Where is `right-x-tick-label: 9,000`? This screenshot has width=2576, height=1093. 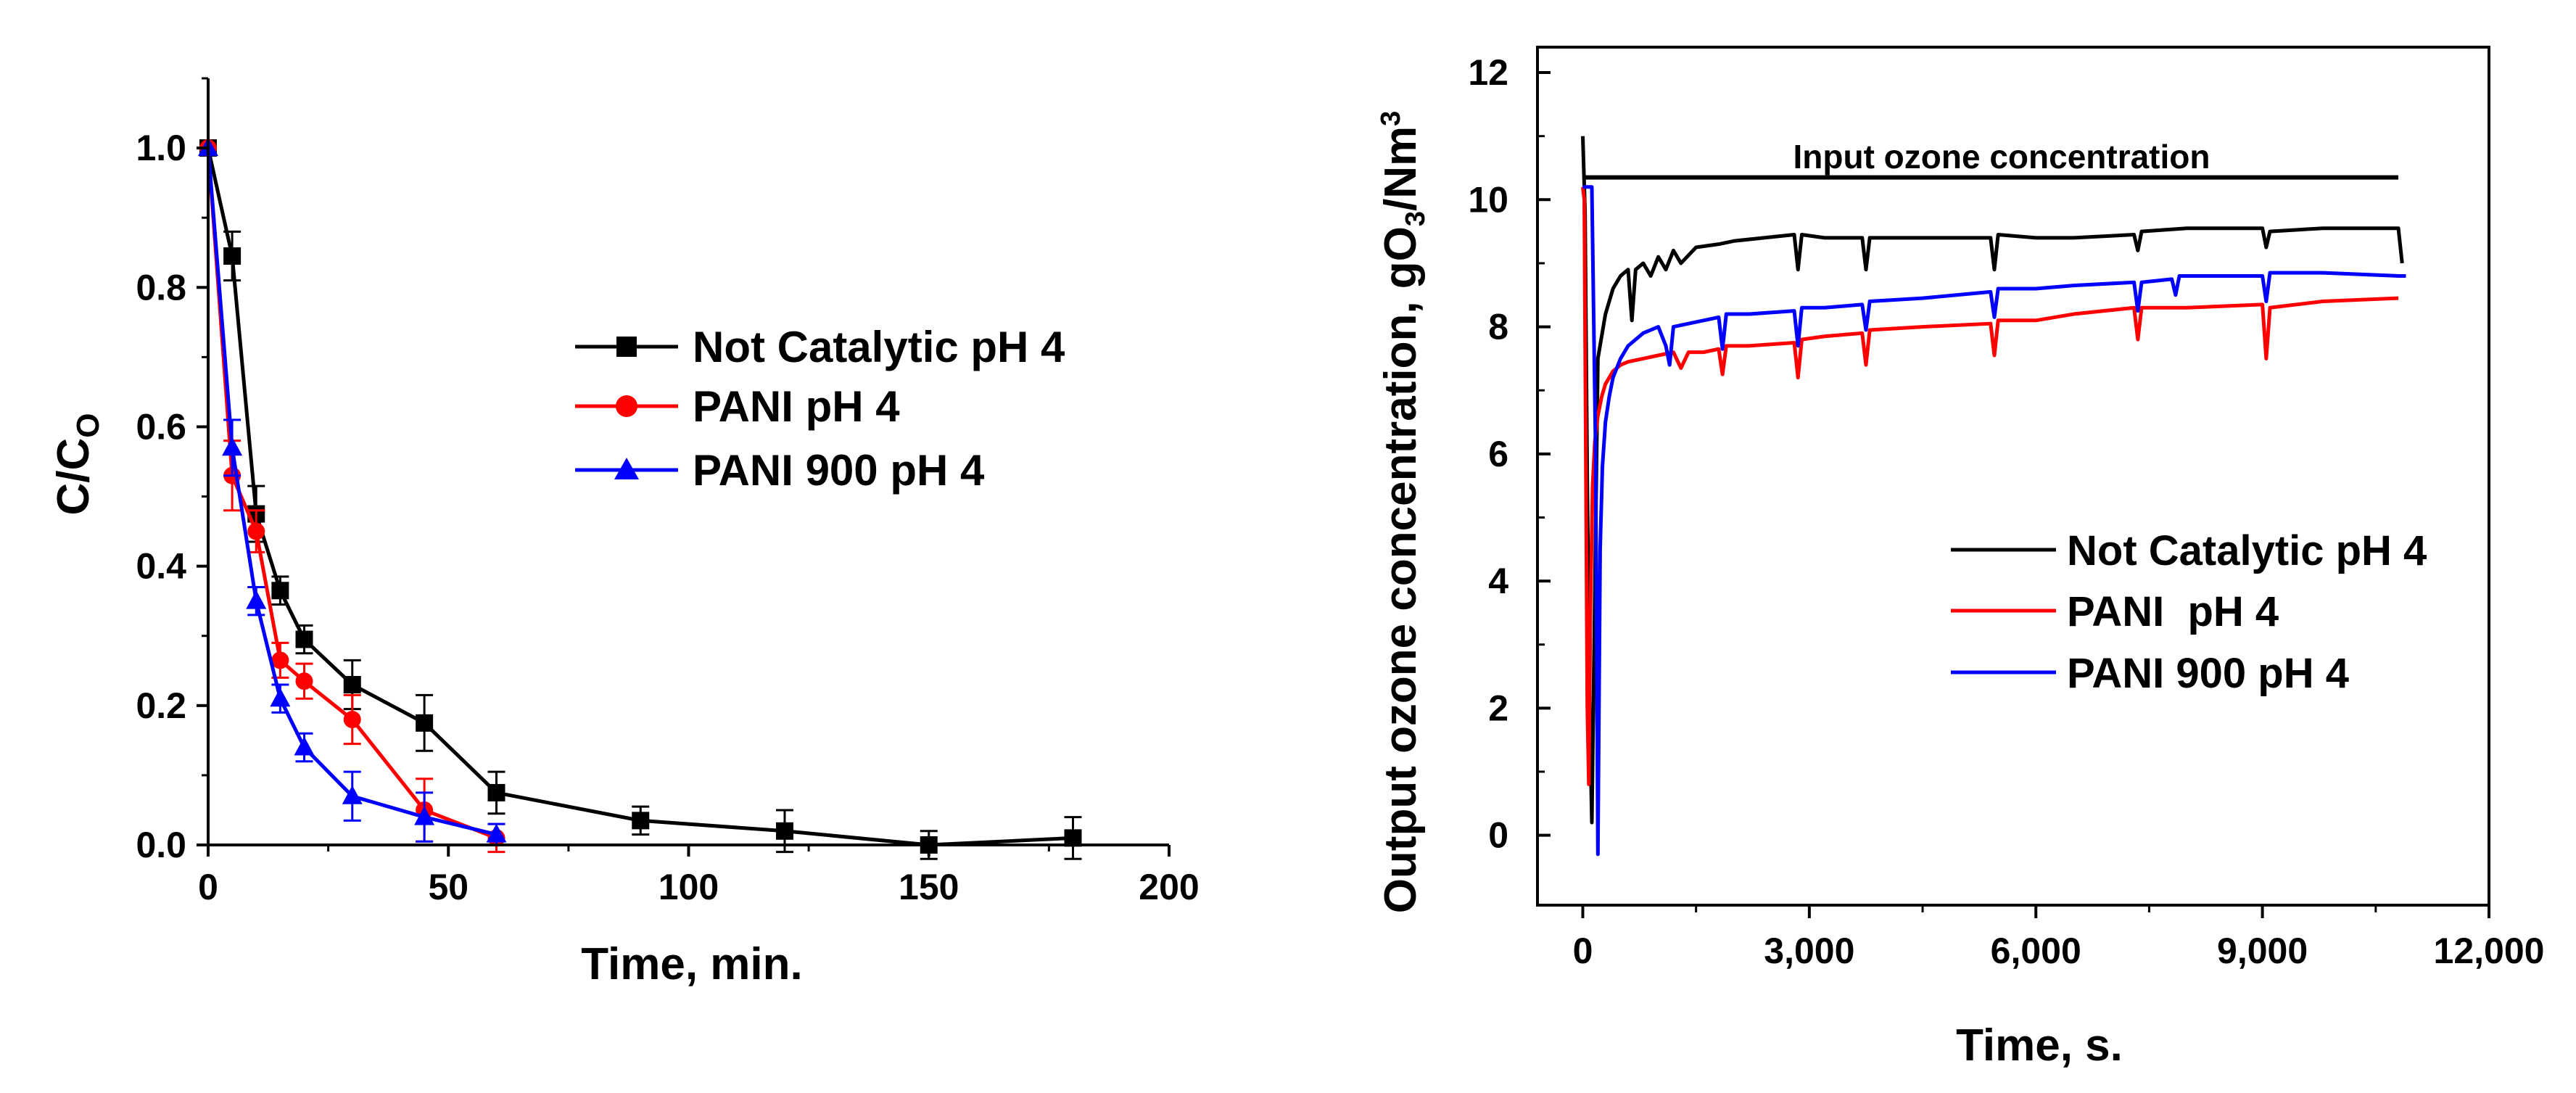
right-x-tick-label: 9,000 is located at coordinates (2262, 951).